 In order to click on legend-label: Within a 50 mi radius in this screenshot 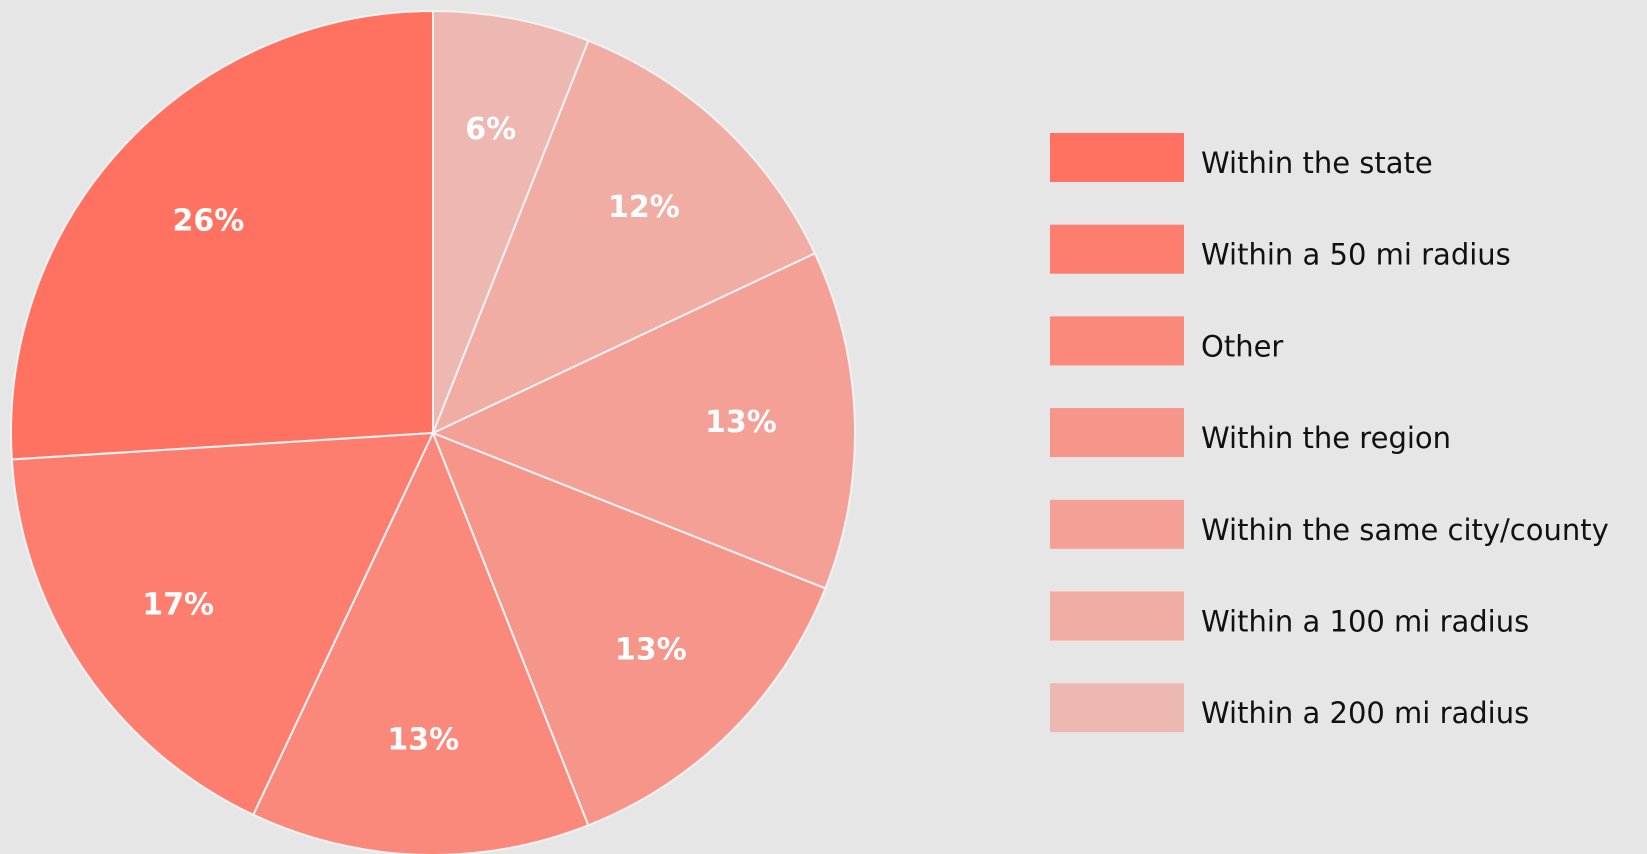, I will do `click(1356, 255)`.